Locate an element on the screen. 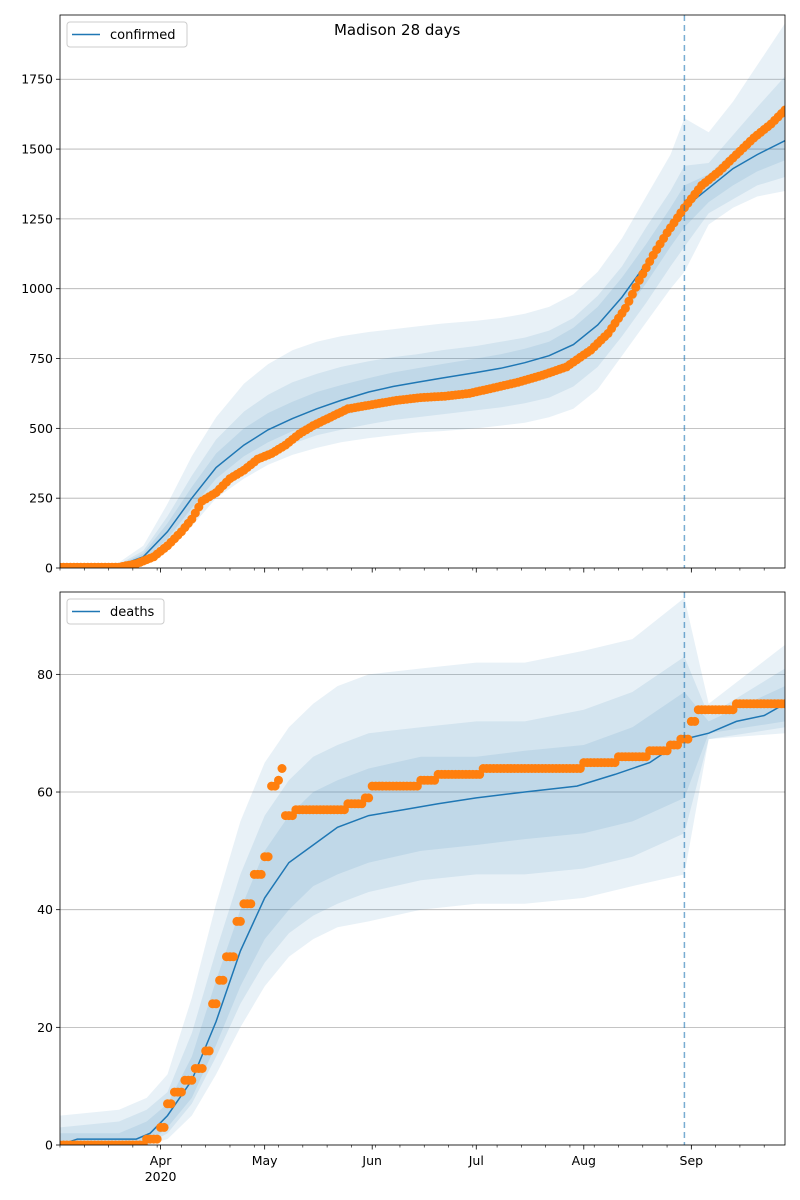 This screenshot has width=800, height=1200. y-tick-label: 500 is located at coordinates (41, 428).